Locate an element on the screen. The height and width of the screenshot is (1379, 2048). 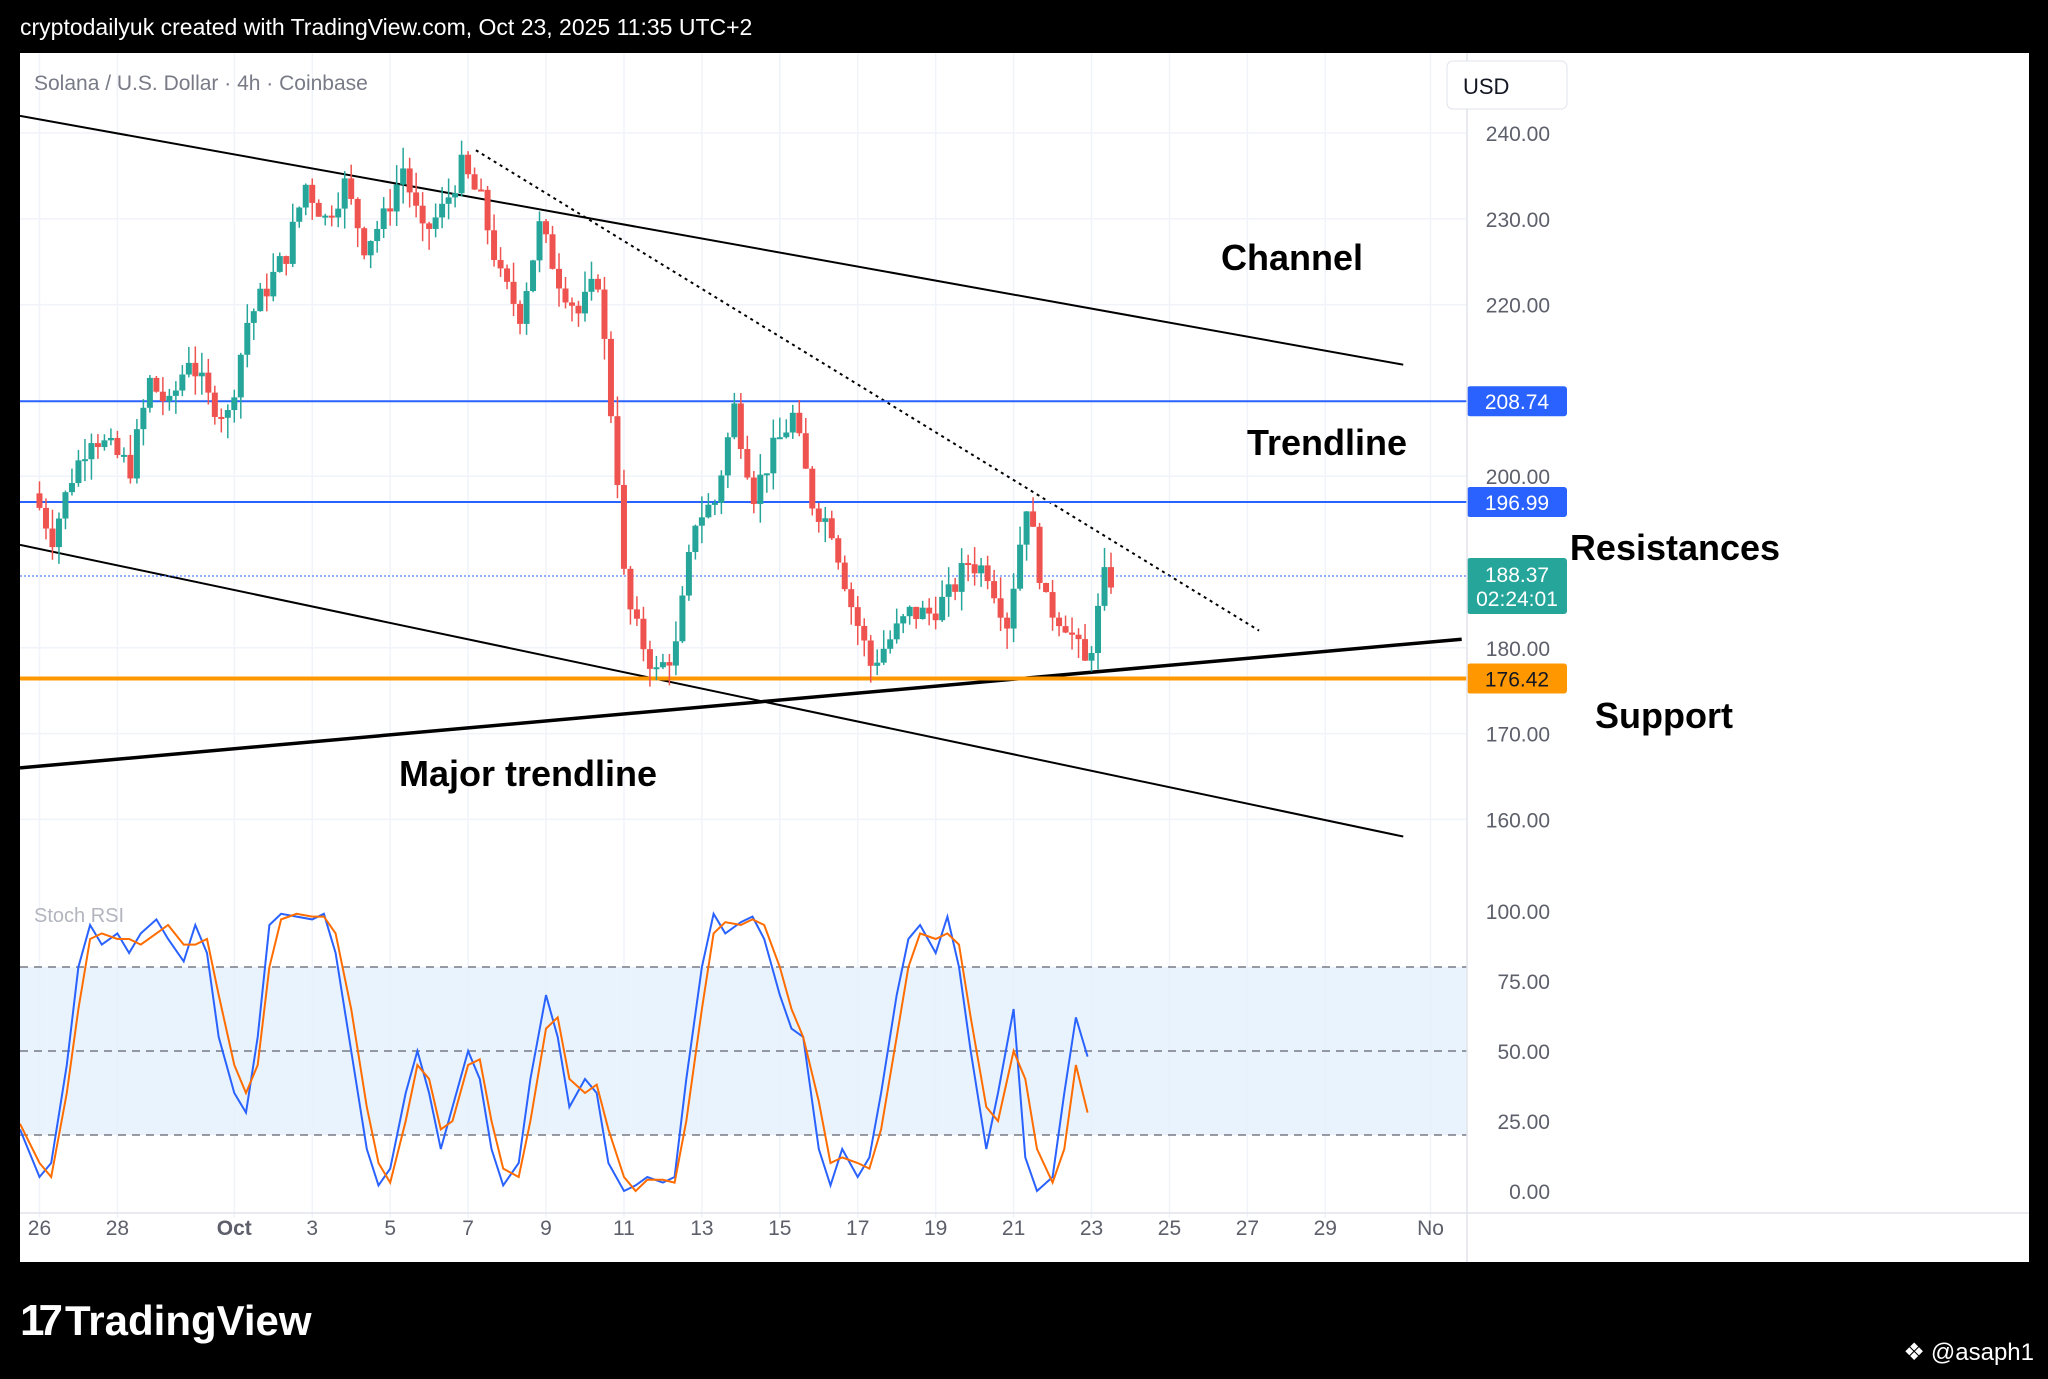
stoch-y-tick-label: 50.00 is located at coordinates (1523, 1052).